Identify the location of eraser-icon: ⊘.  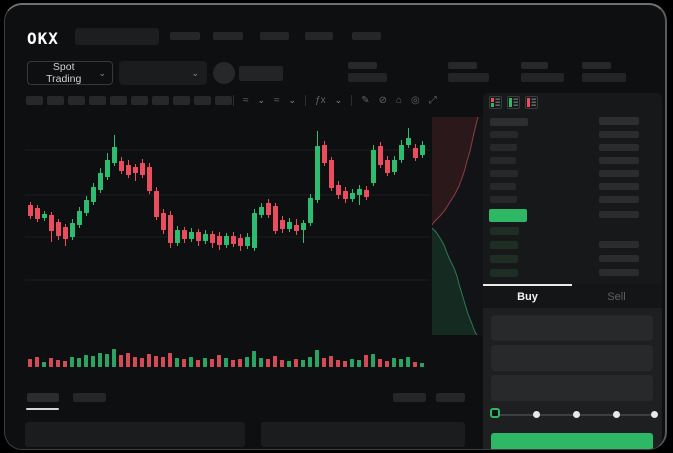
(382, 100).